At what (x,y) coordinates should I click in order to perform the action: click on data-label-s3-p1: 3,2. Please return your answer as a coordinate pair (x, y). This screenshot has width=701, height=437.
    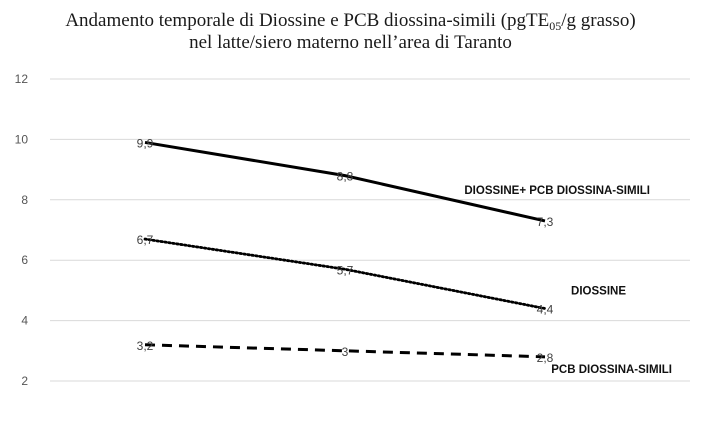
    Looking at the image, I should click on (145, 346).